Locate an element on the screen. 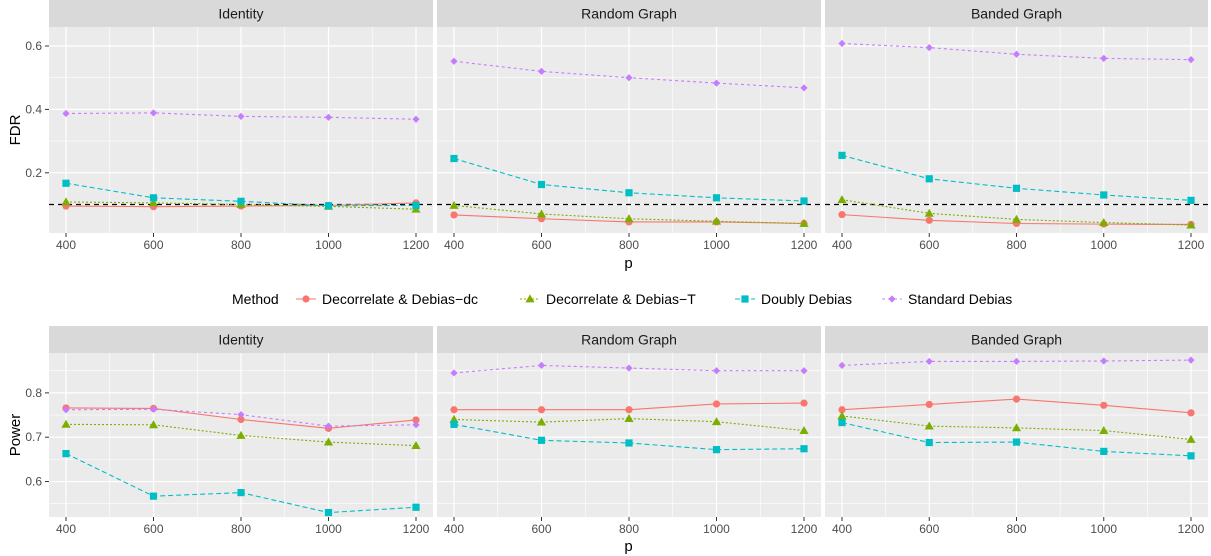  y-tick-label: 0.7 is located at coordinates (33, 437).